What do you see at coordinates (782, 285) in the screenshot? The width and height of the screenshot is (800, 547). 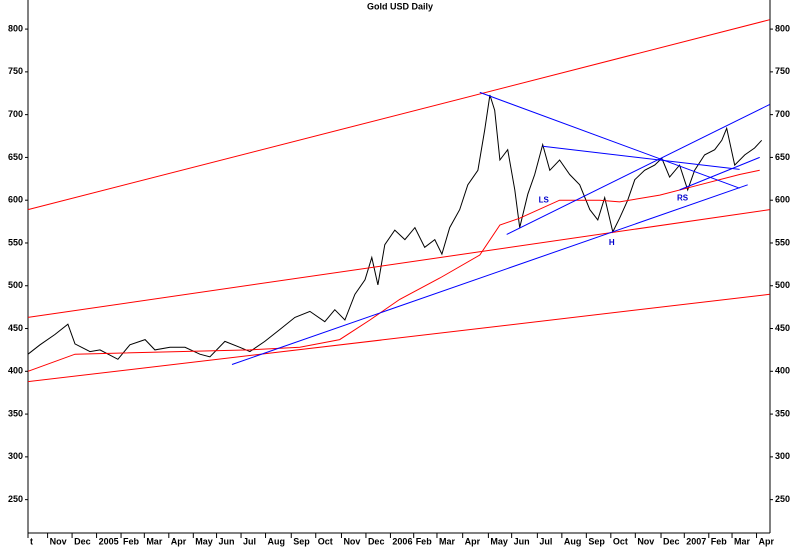 I see `y2-tick-label: 500` at bounding box center [782, 285].